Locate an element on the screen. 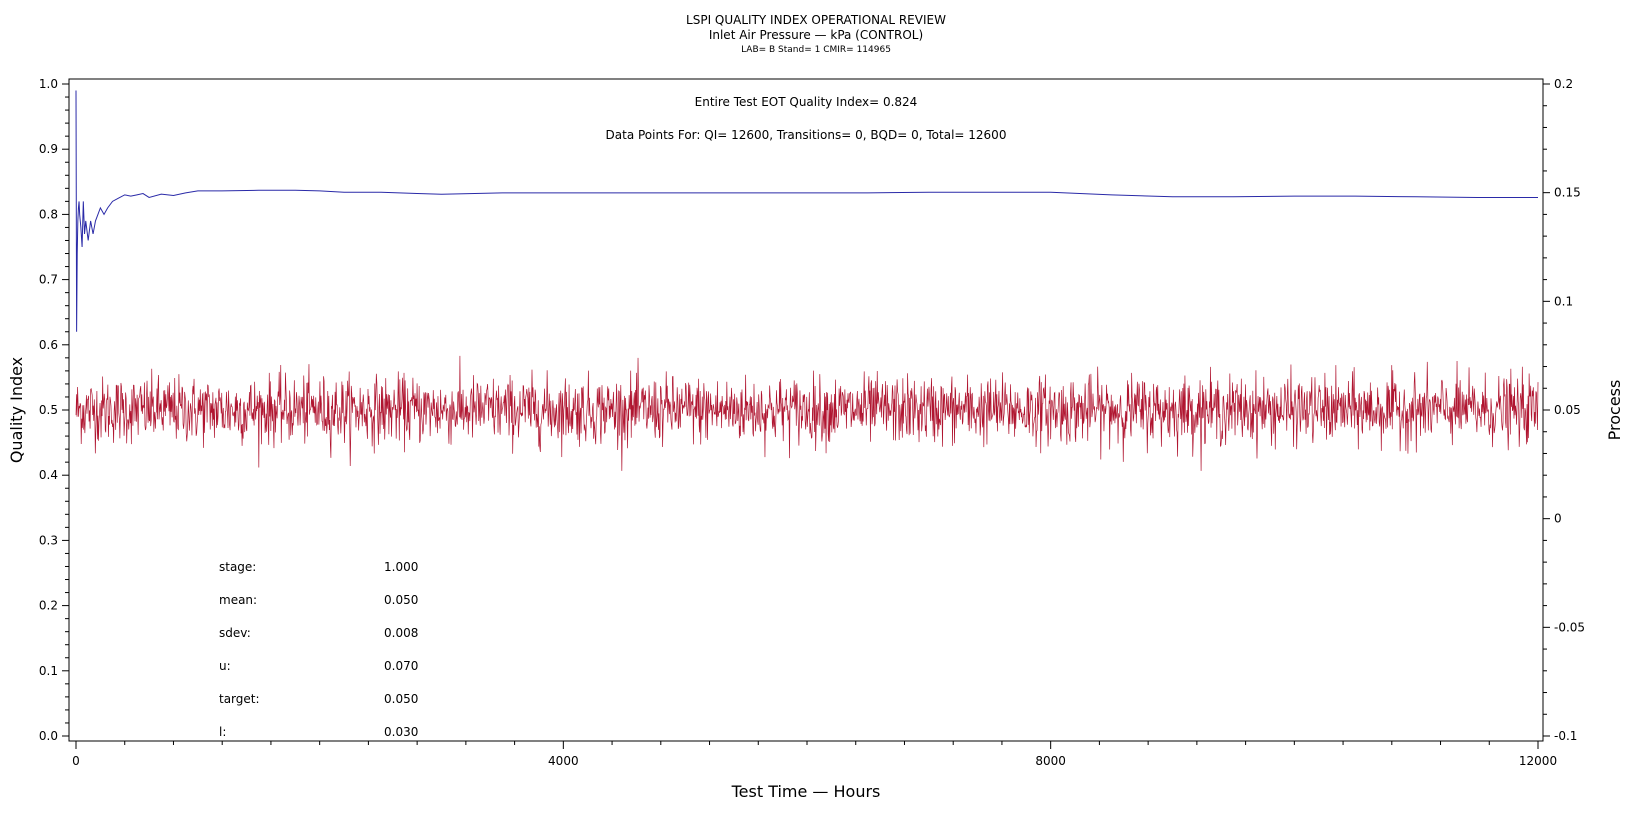  x-tick-label: 4000 is located at coordinates (563, 761).